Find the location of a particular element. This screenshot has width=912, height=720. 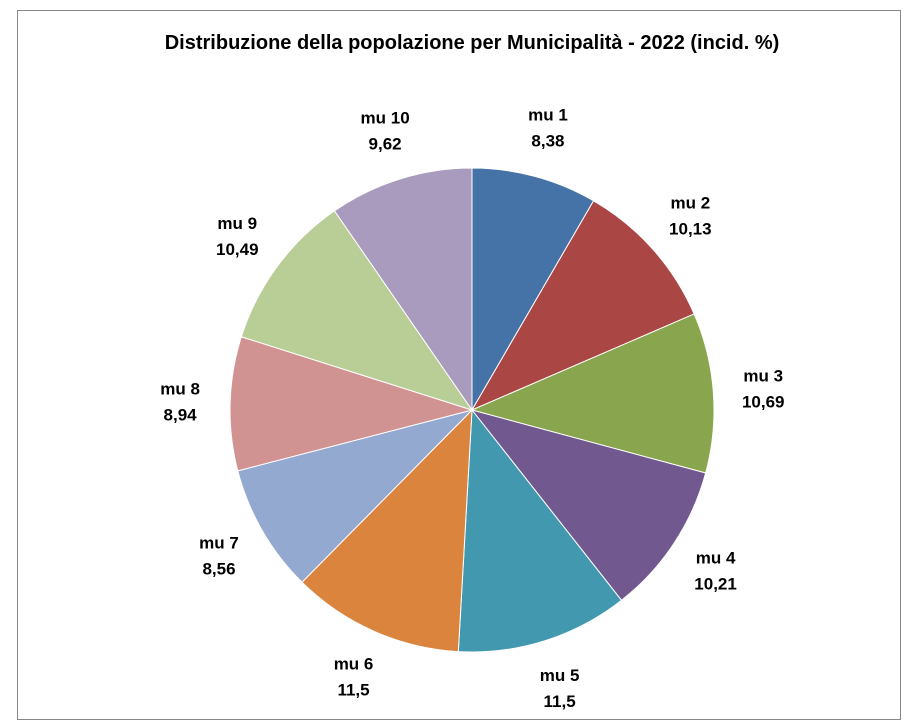

slice-label: mu 6 is located at coordinates (354, 663).